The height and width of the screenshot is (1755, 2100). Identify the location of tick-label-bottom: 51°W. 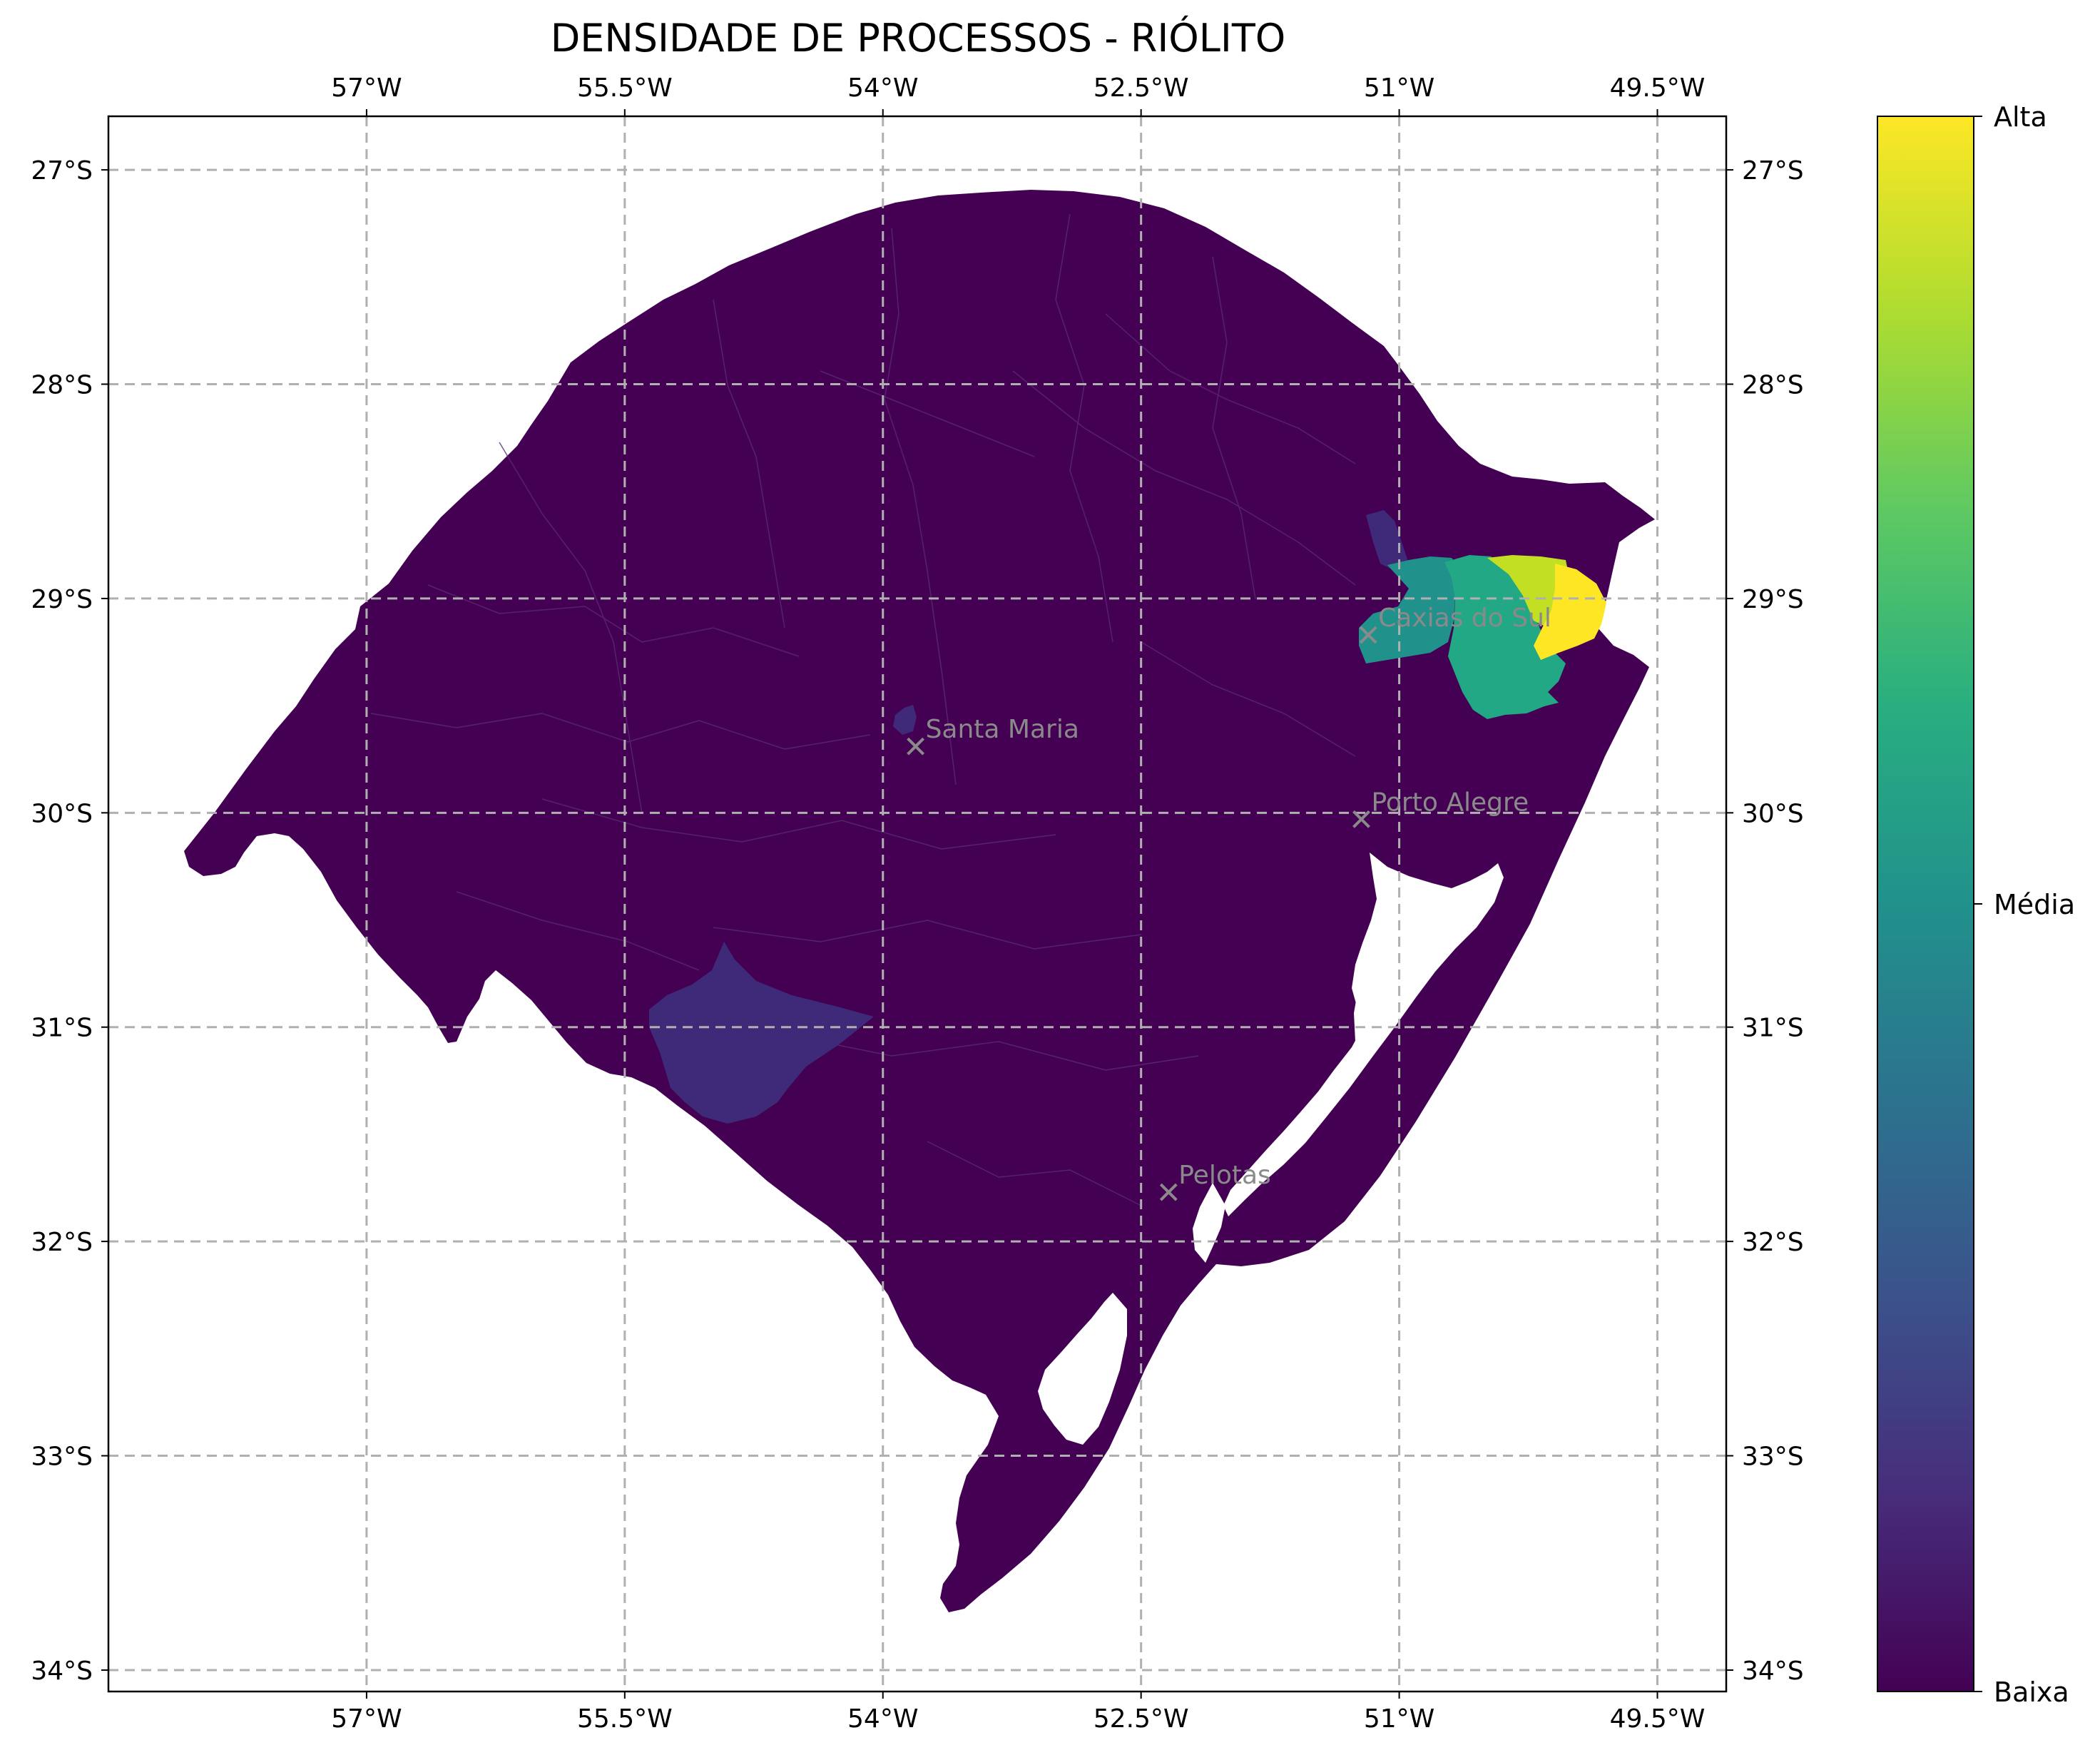
(1399, 1719).